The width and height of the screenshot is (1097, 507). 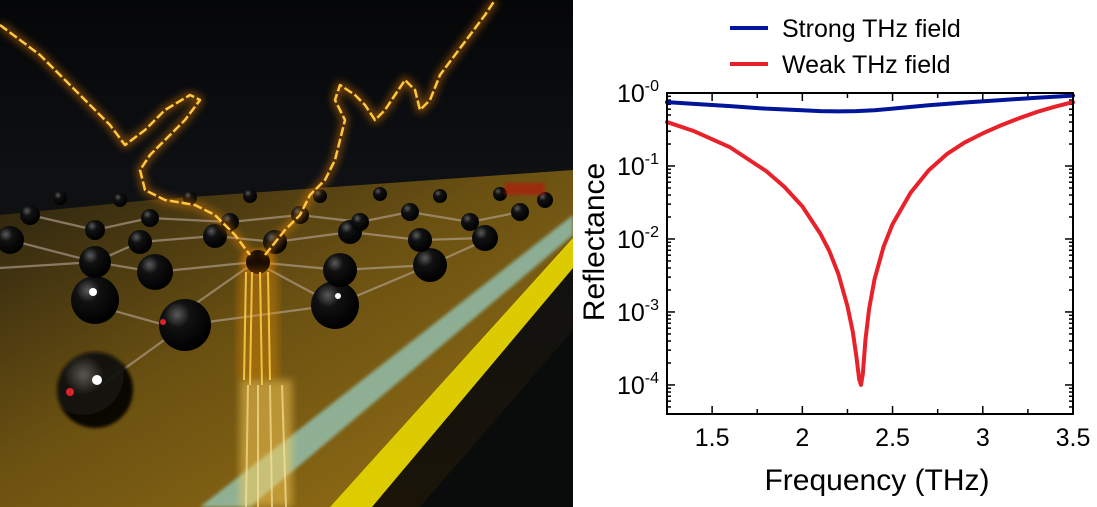 I want to click on x-tick-label: 3.5, so click(x=1073, y=438).